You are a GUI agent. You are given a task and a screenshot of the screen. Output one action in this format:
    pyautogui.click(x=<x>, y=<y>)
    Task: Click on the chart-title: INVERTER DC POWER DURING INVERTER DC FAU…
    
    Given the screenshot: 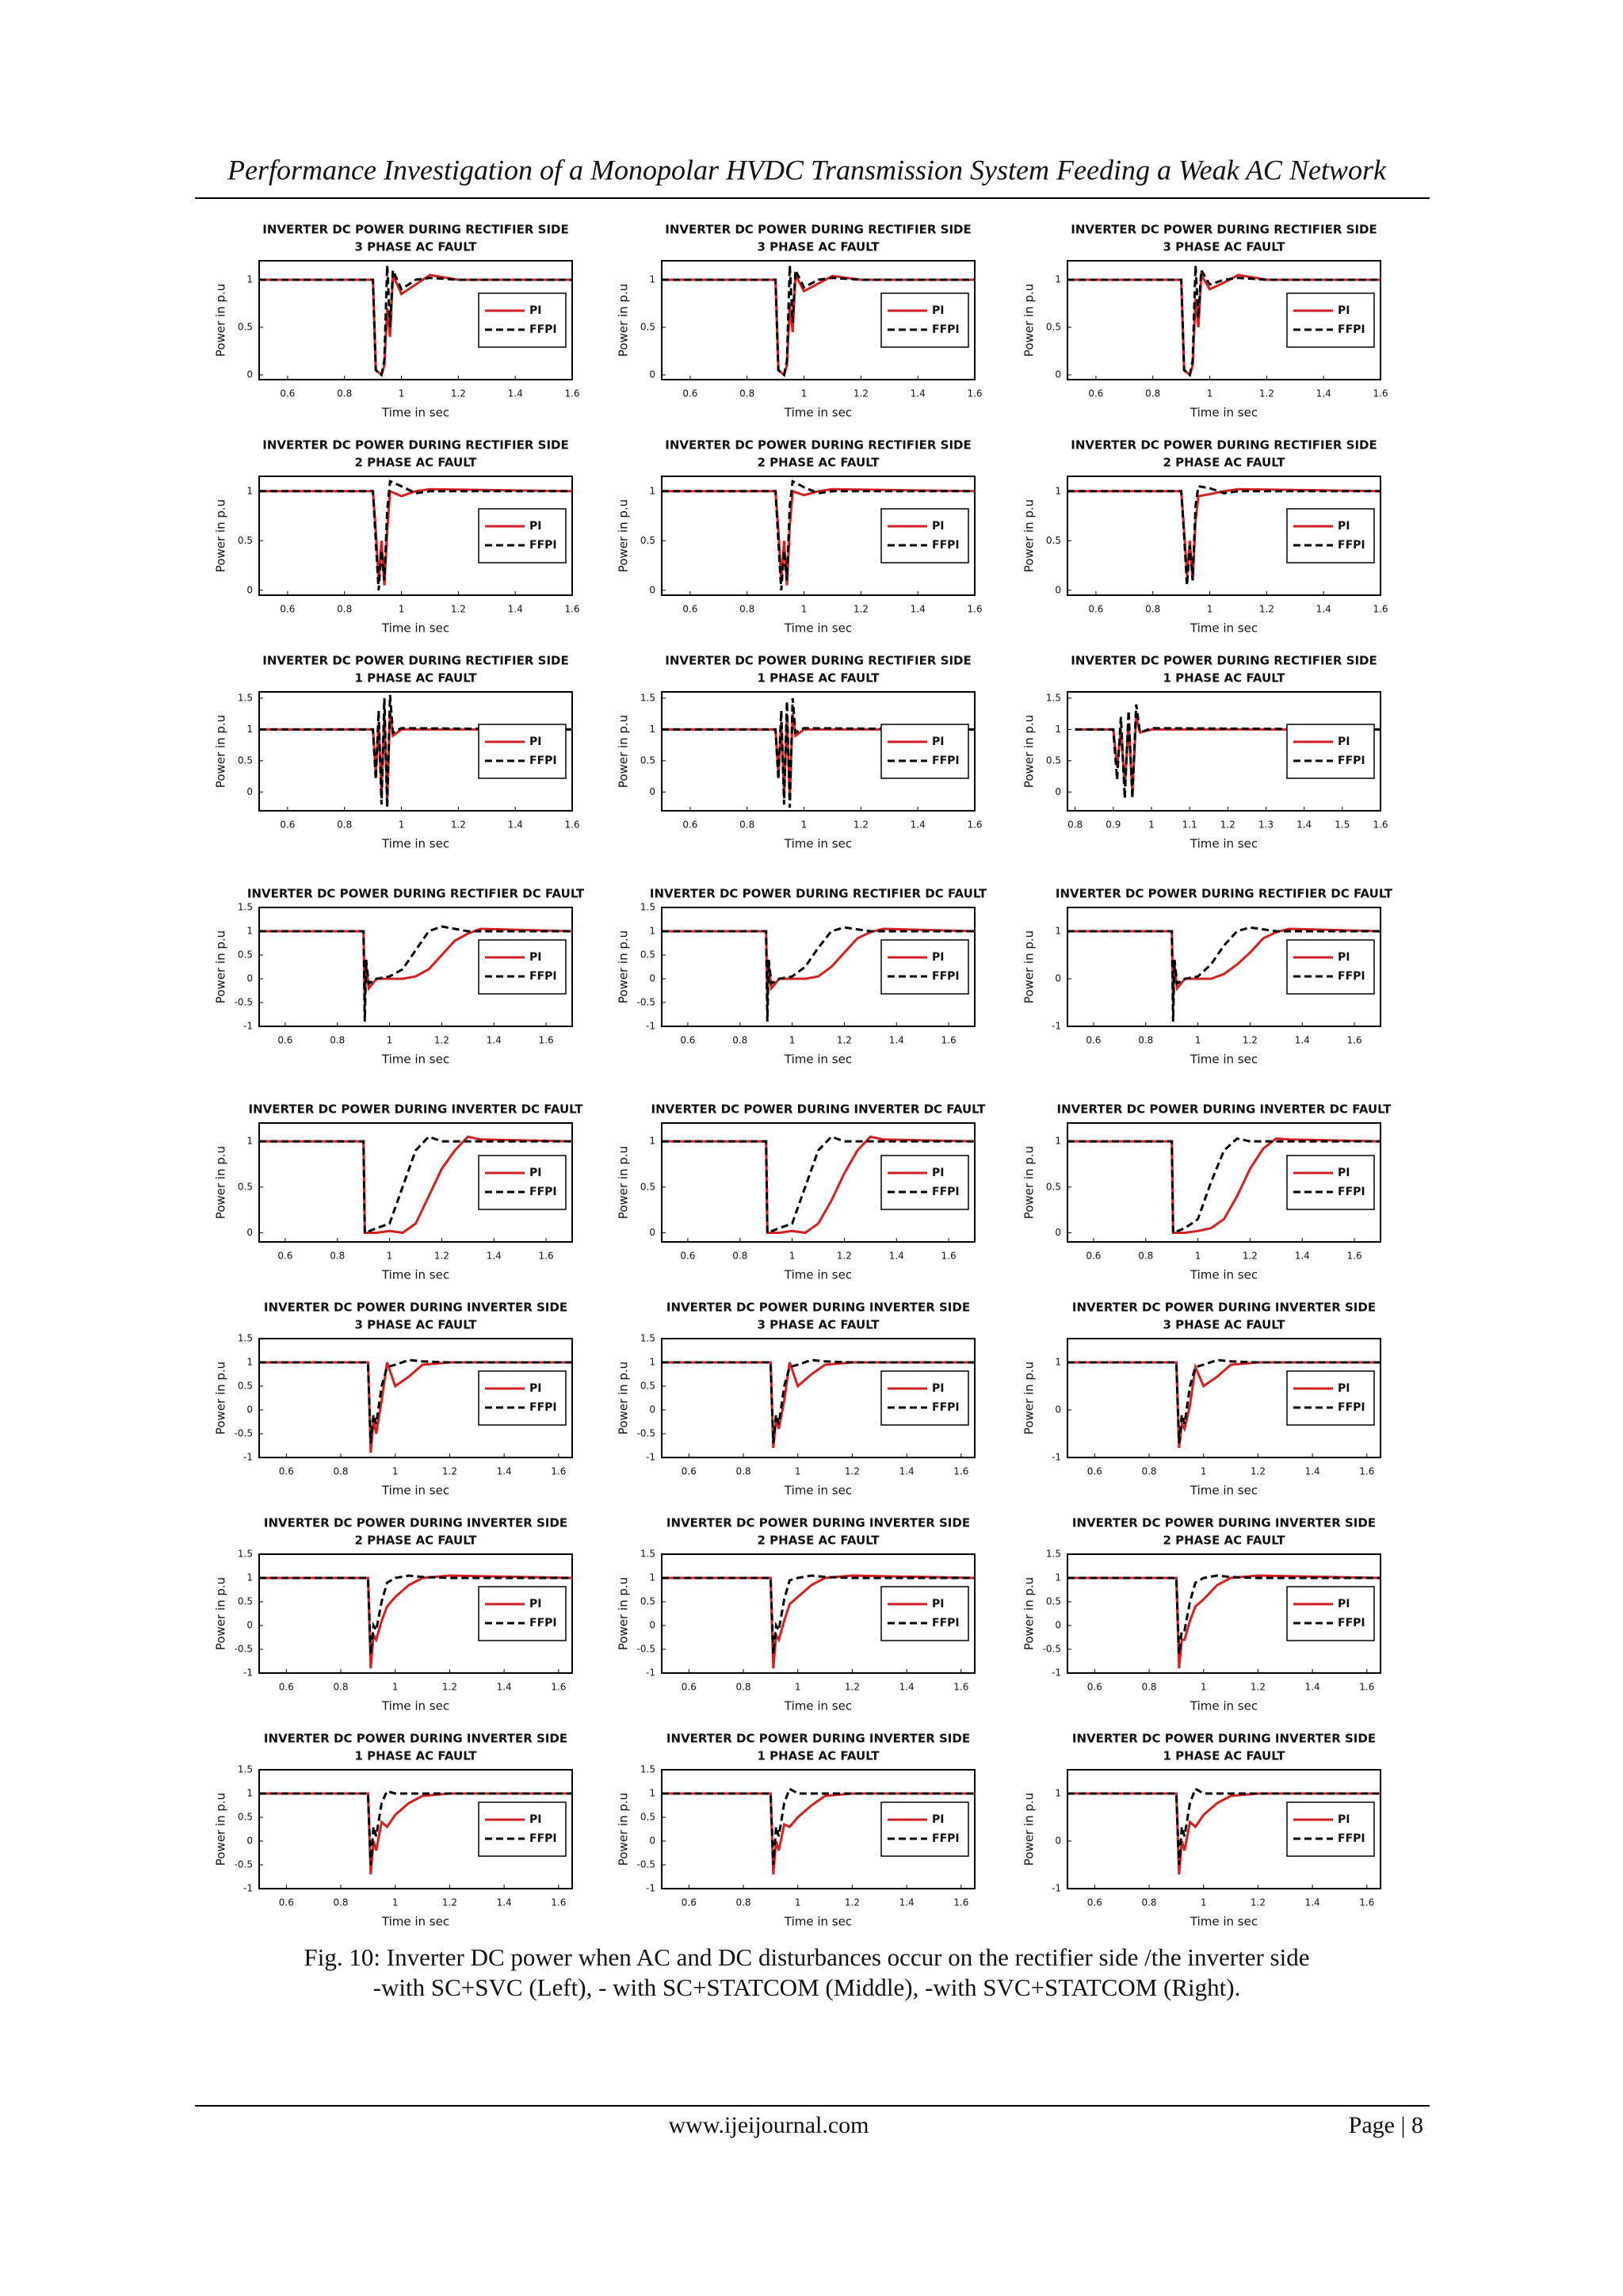 What is the action you would take?
    pyautogui.click(x=1225, y=1109)
    